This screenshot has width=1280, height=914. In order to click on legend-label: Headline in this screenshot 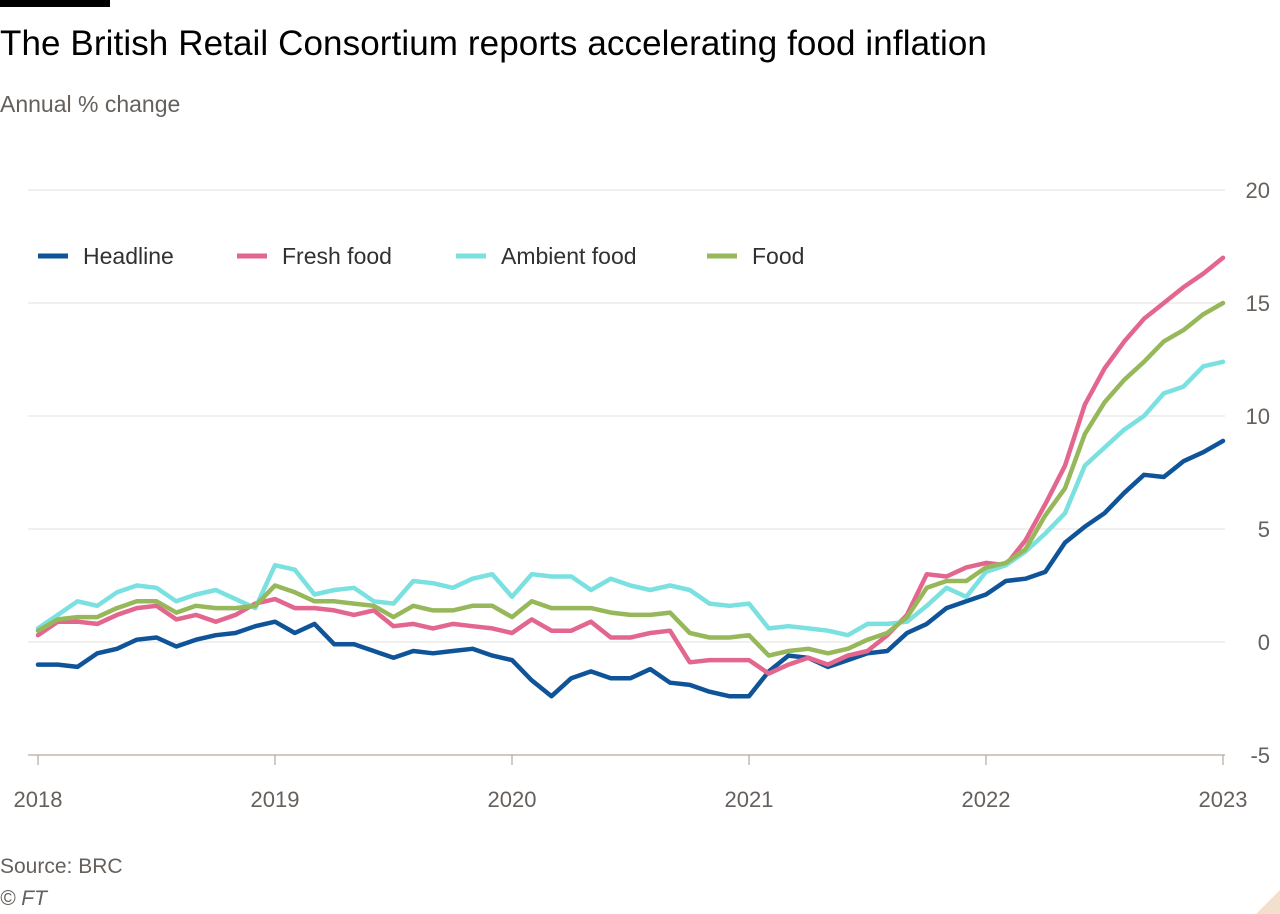, I will do `click(128, 256)`.